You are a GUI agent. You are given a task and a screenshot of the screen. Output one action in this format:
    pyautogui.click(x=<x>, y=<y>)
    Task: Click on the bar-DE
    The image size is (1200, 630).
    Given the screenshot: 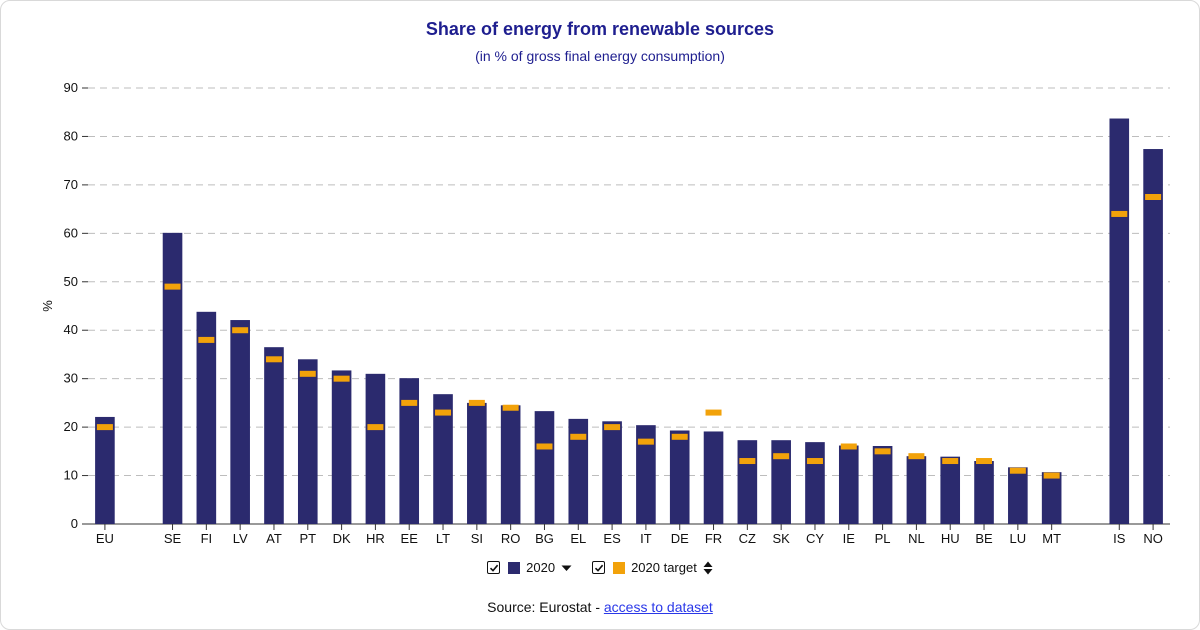 What is the action you would take?
    pyautogui.click(x=679, y=477)
    